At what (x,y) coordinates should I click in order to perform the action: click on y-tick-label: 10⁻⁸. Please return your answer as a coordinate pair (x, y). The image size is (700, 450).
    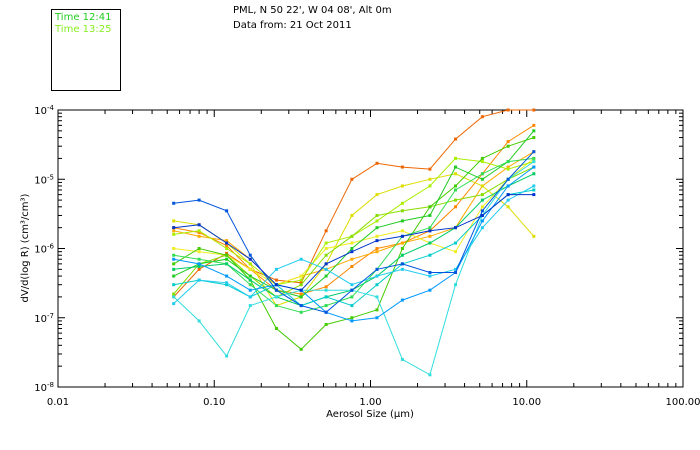
    Looking at the image, I should click on (44, 387).